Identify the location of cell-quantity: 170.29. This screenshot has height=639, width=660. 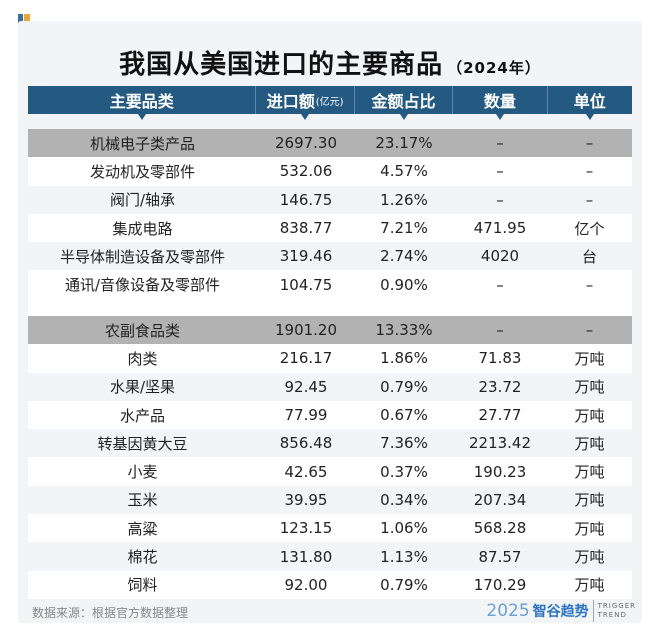
(500, 584).